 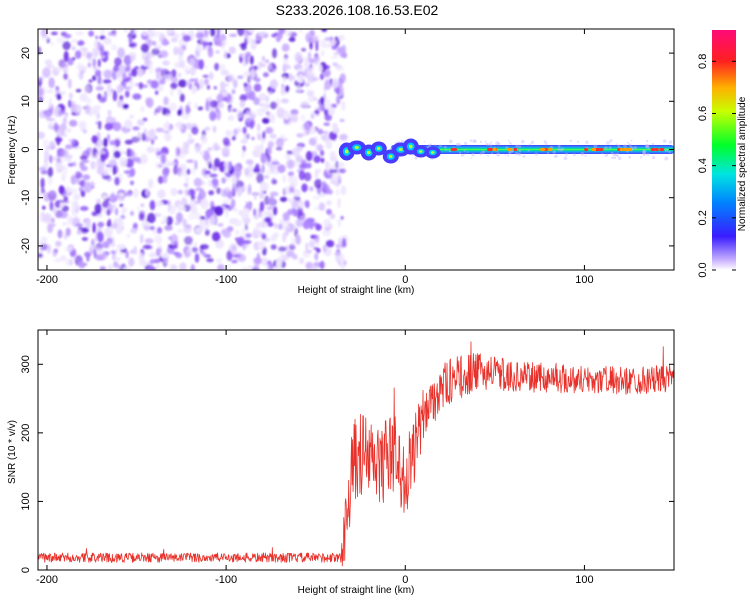 I want to click on colorbar-tick-label: 0.6, so click(x=703, y=113).